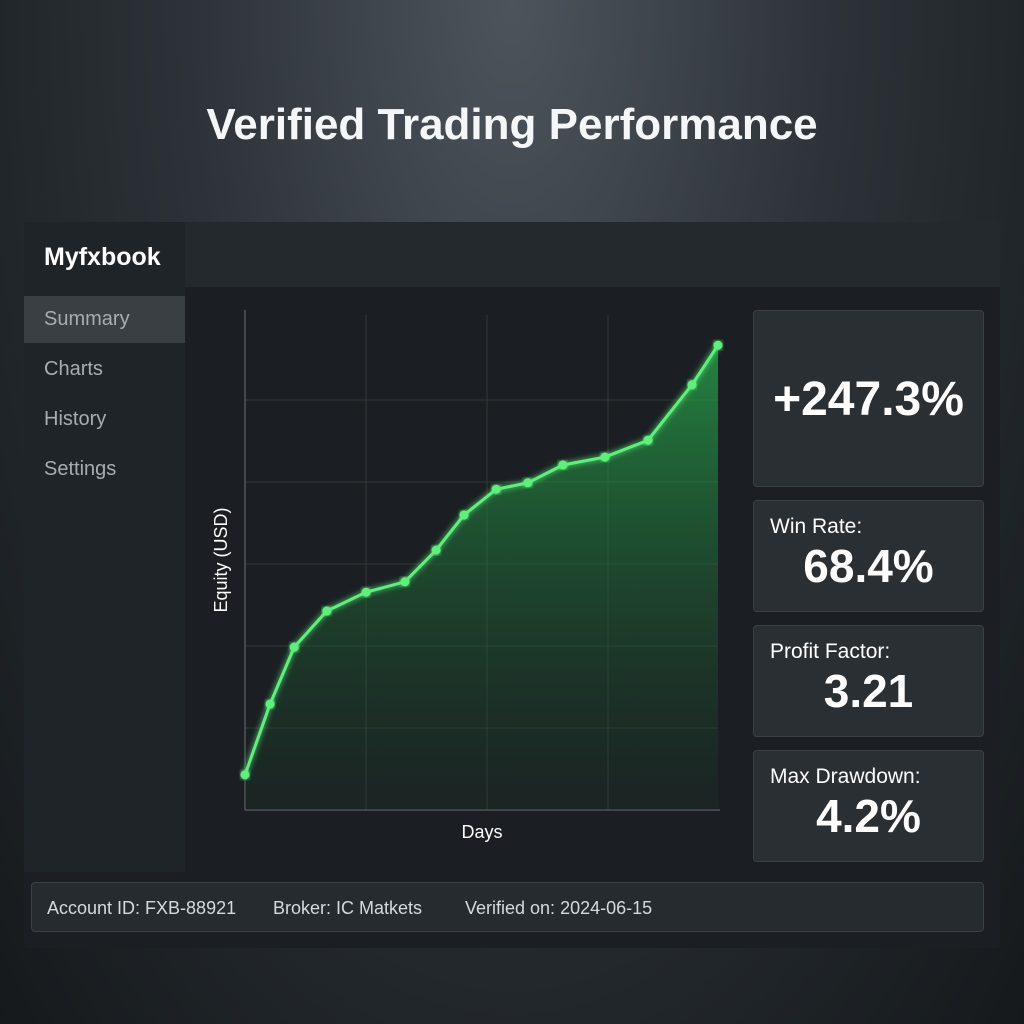  I want to click on stat-value: 3.21, so click(868, 691).